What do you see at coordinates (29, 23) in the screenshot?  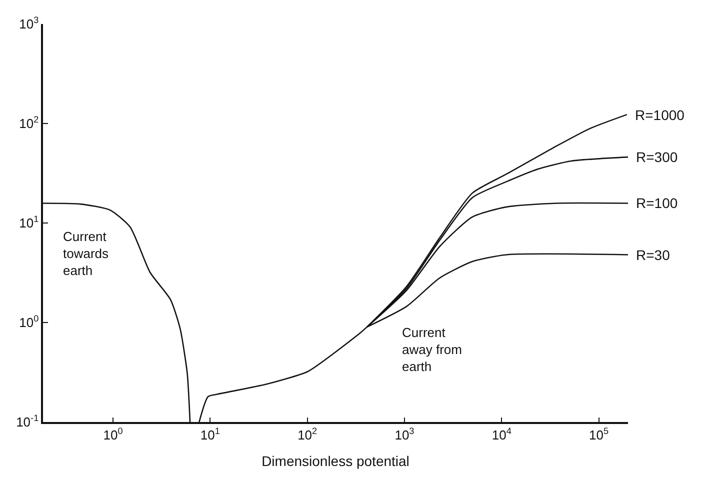 I see `y-tick-label: 10$^{3}$` at bounding box center [29, 23].